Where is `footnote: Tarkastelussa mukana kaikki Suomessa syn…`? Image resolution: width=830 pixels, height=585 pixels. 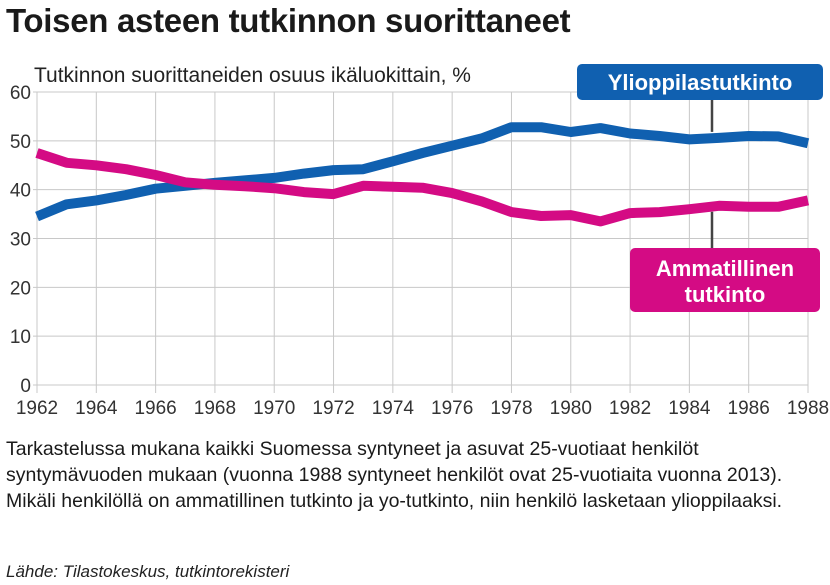
footnote: Tarkastelussa mukana kaikki Suomessa syn… is located at coordinates (394, 475).